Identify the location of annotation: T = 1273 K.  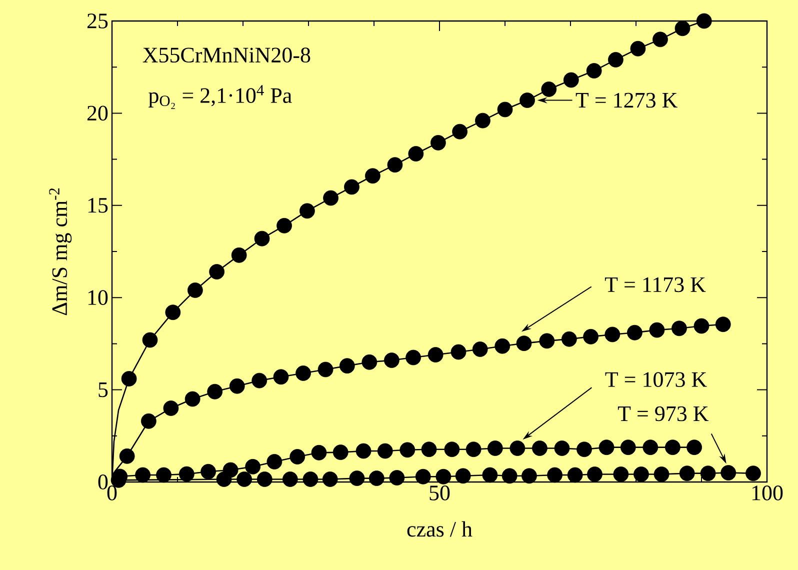
(627, 100).